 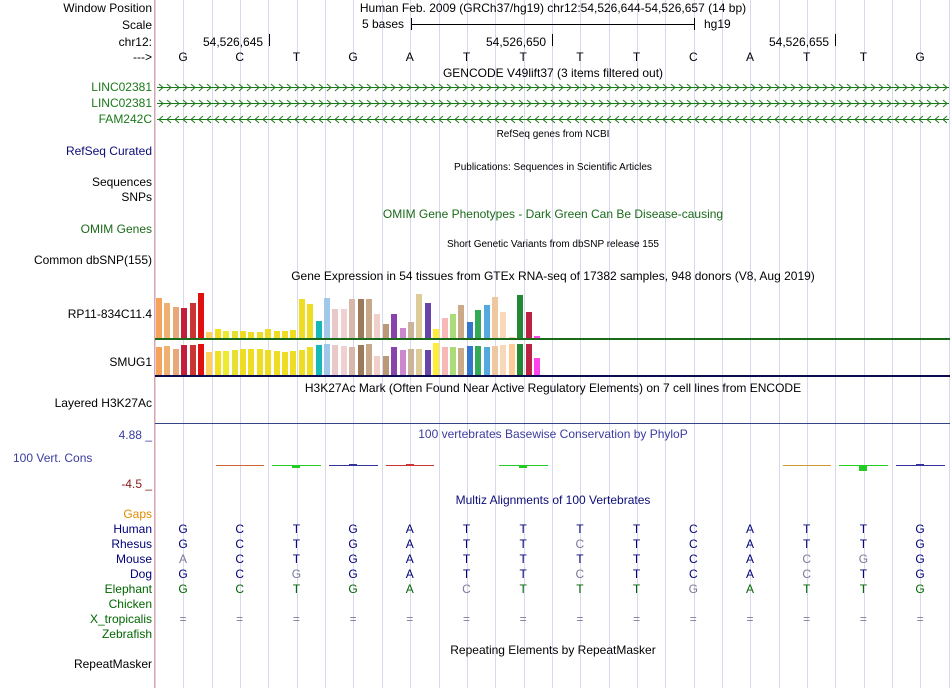 What do you see at coordinates (136, 197) in the screenshot?
I see `snps-label: SNPs` at bounding box center [136, 197].